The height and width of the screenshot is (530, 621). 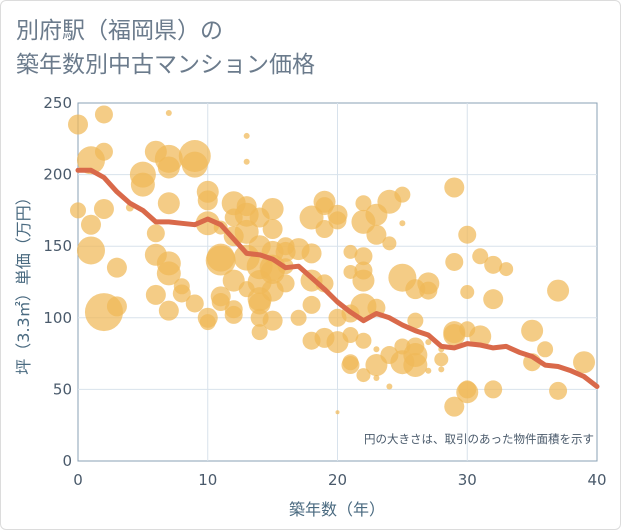 What do you see at coordinates (62, 389) in the screenshot?
I see `y-tick-label: 50` at bounding box center [62, 389].